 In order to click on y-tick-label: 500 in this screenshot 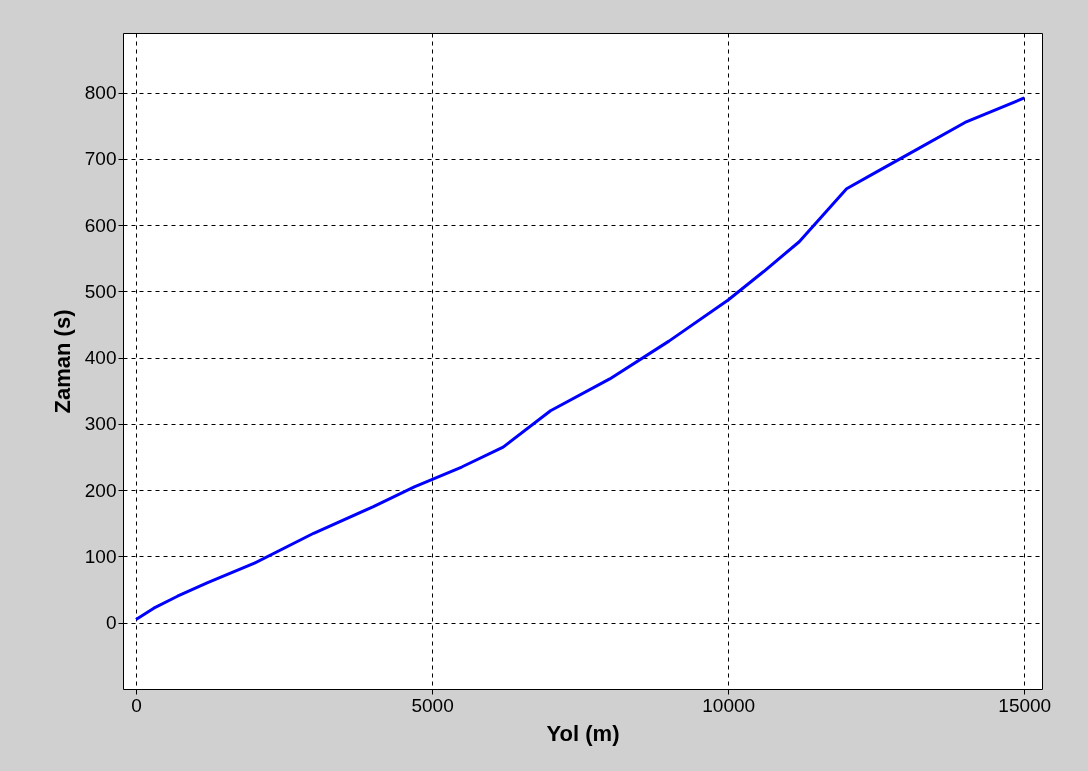, I will do `click(100, 291)`.